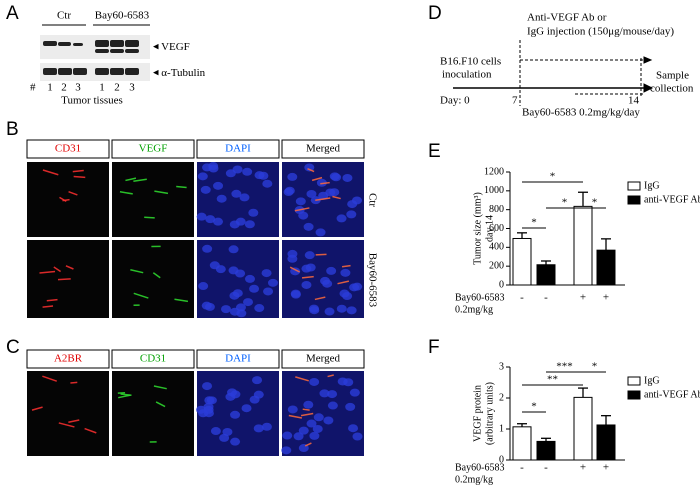 Image resolution: width=700 pixels, height=489 pixels. What do you see at coordinates (122, 16) in the screenshot?
I see `group-label: Bay60-6583` at bounding box center [122, 16].